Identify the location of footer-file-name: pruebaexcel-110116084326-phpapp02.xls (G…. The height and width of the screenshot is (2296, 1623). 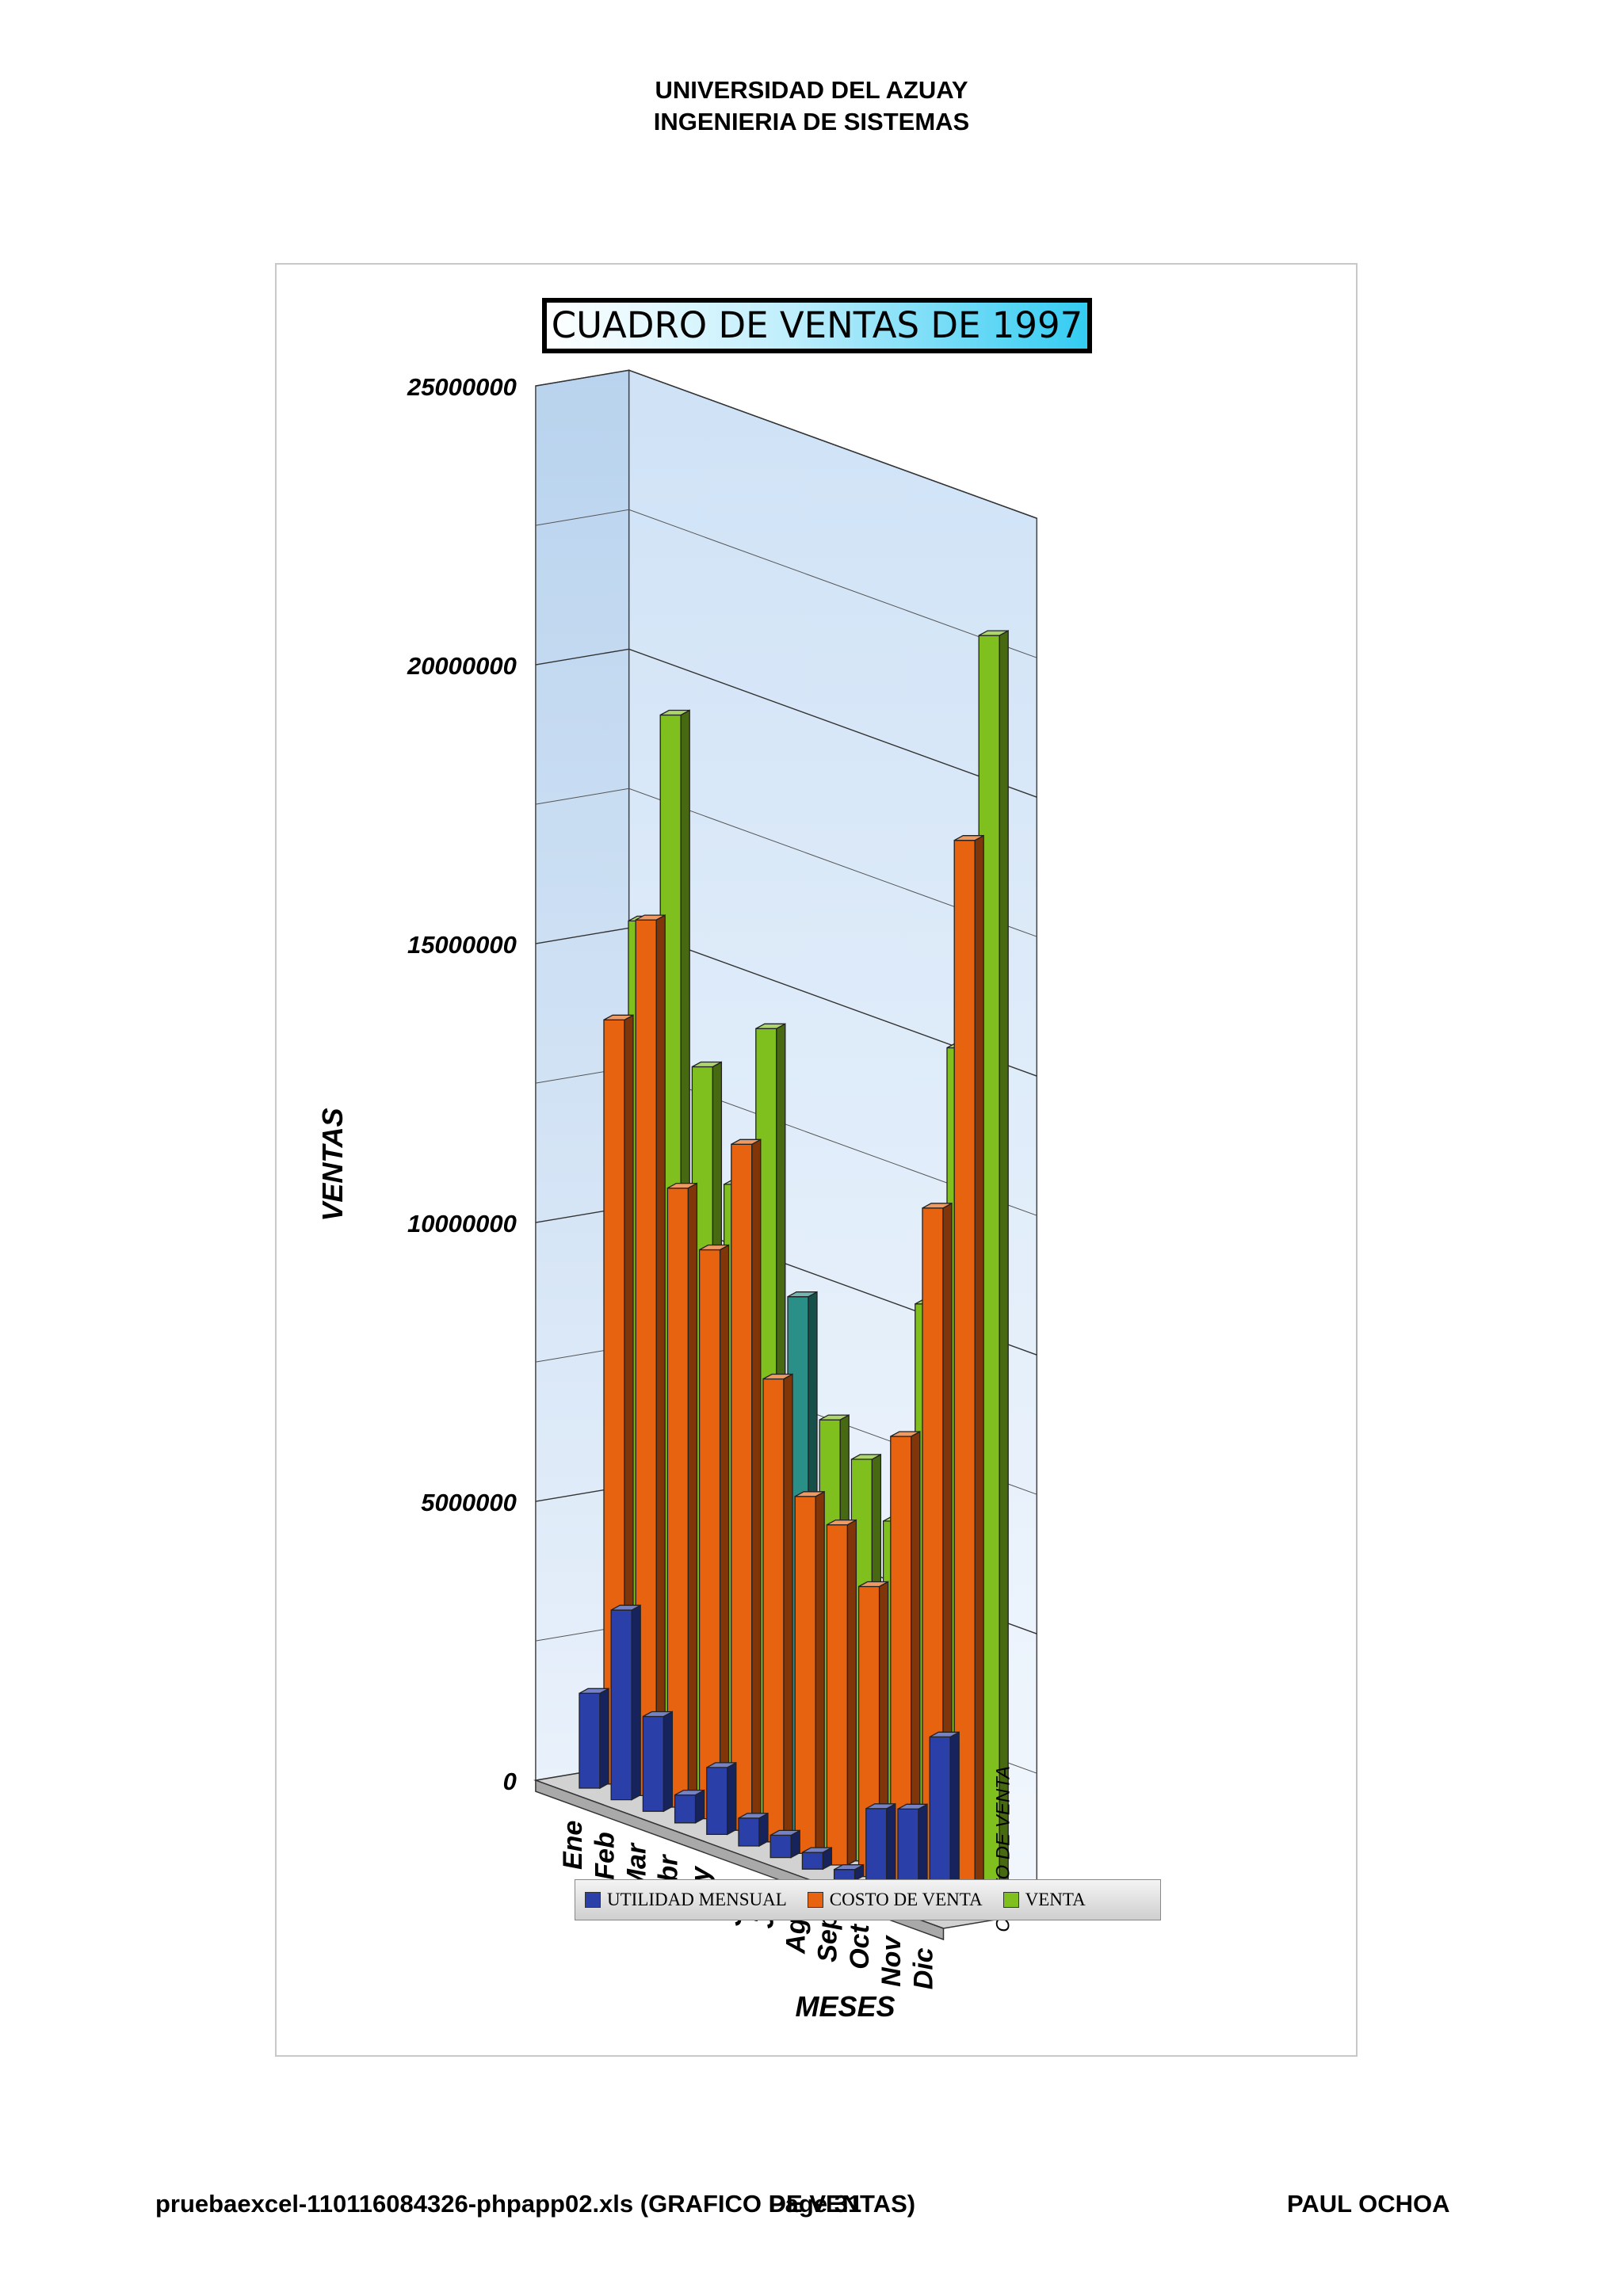
(535, 2204).